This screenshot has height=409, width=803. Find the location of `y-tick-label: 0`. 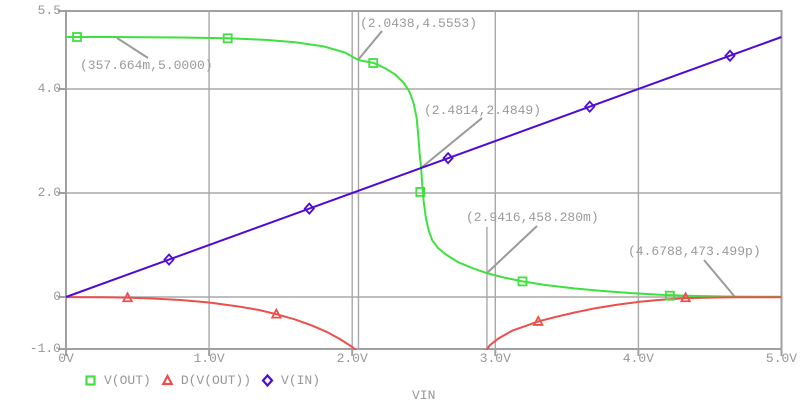

y-tick-label: 0 is located at coordinates (57, 296).